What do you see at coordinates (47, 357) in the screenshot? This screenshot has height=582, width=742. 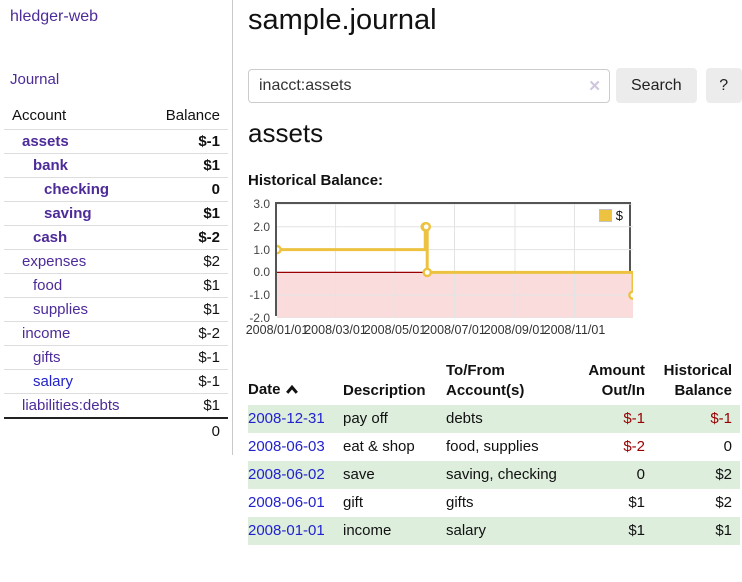 I see `account-link: gifts` at bounding box center [47, 357].